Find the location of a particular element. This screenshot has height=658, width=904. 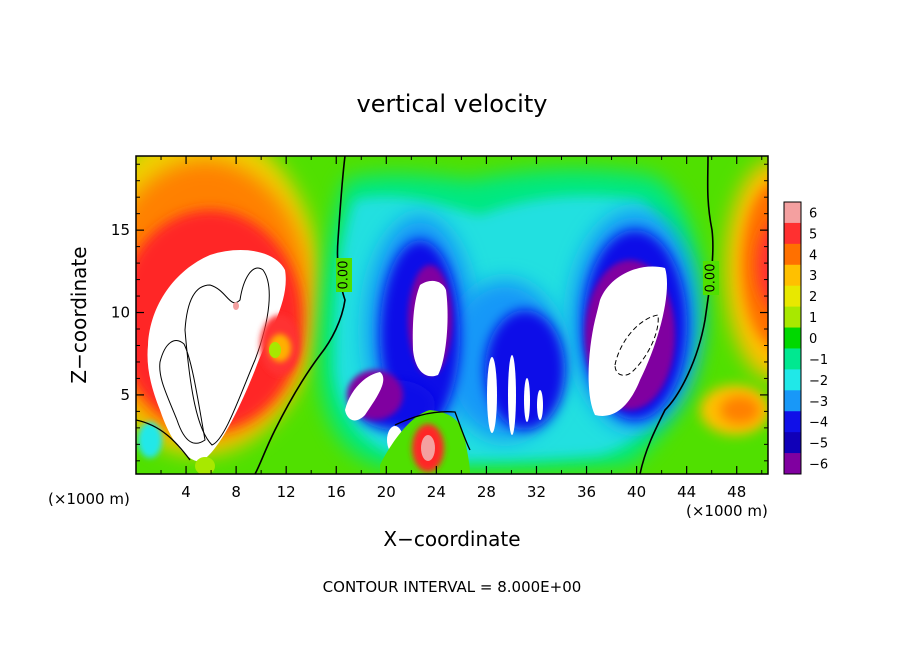

zero-contour-right is located at coordinates (676, 315).